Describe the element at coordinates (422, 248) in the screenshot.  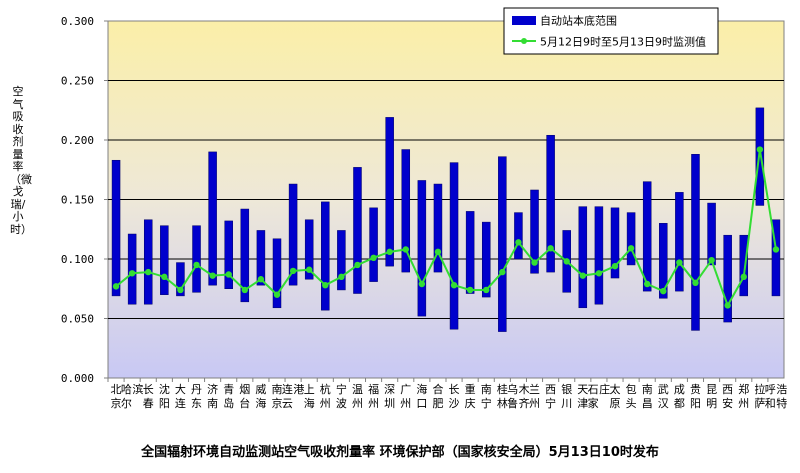
I see `range-bar-海口` at that location.